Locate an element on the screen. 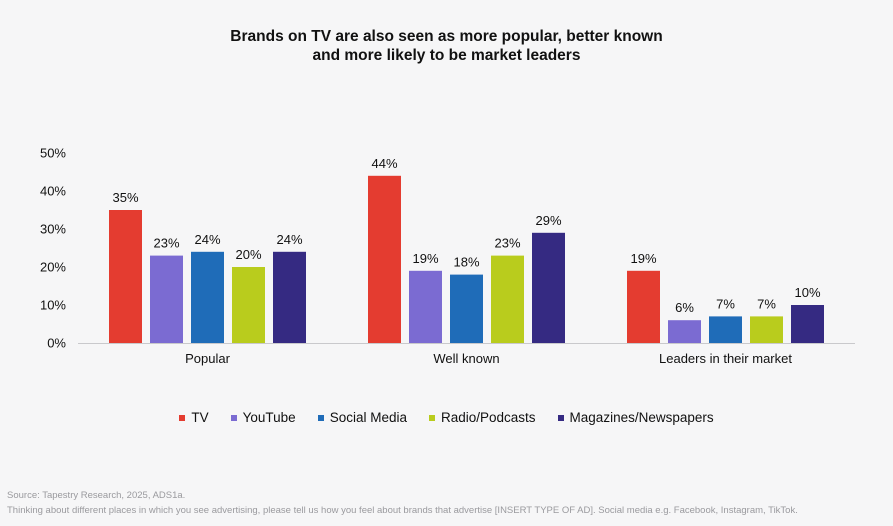  legend-item-social-media: Social Media is located at coordinates (362, 417).